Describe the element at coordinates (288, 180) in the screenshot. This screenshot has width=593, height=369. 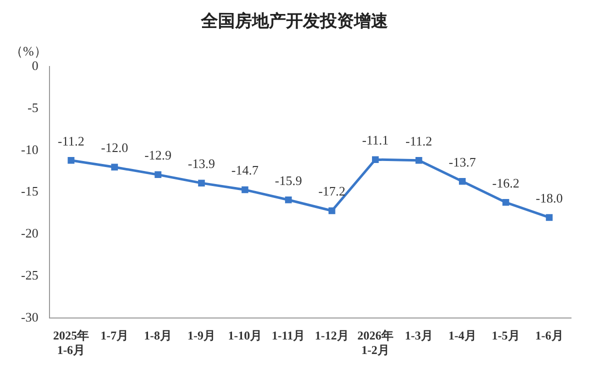
I see `data-label: -15.9` at that location.